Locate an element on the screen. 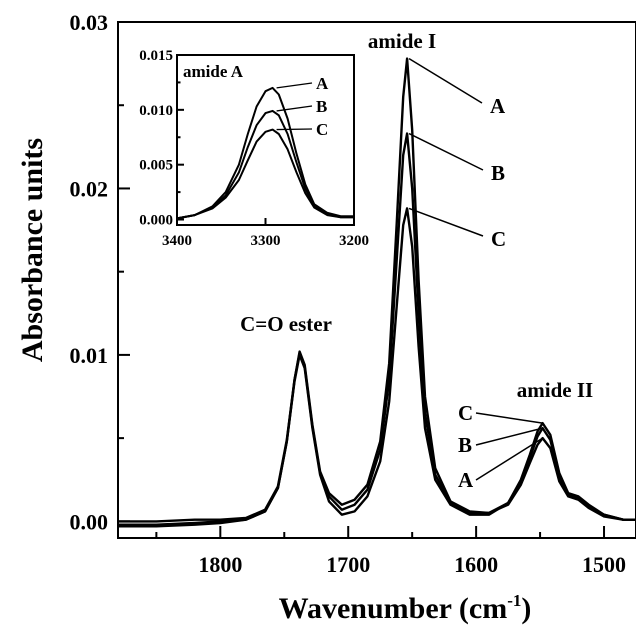 This screenshot has width=636, height=627. y-tick-label: 0.03 is located at coordinates (89, 22).